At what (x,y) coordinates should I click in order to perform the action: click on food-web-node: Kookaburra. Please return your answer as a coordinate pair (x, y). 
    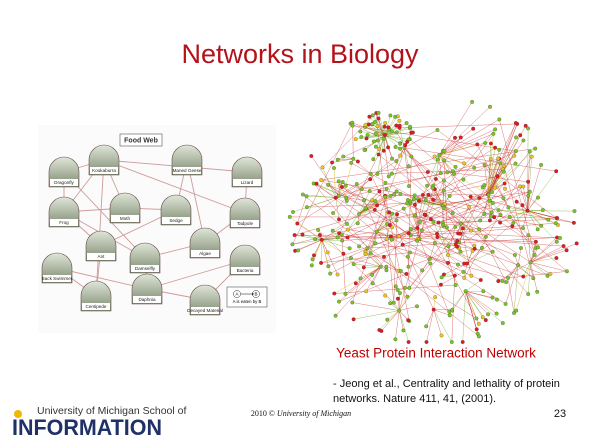
    Looking at the image, I should click on (104, 160).